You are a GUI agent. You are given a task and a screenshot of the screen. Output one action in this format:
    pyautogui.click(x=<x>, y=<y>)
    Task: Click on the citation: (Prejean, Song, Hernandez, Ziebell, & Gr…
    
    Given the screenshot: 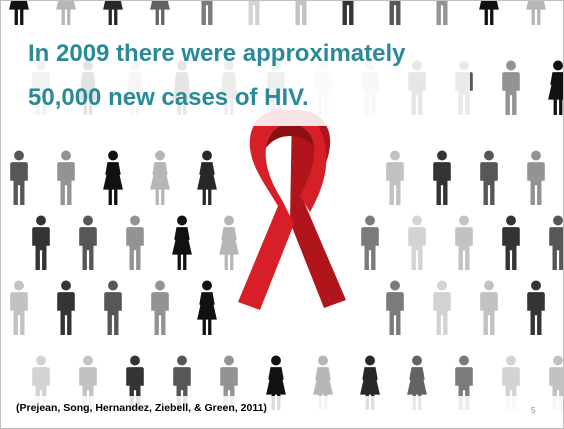 What is the action you would take?
    pyautogui.click(x=141, y=408)
    